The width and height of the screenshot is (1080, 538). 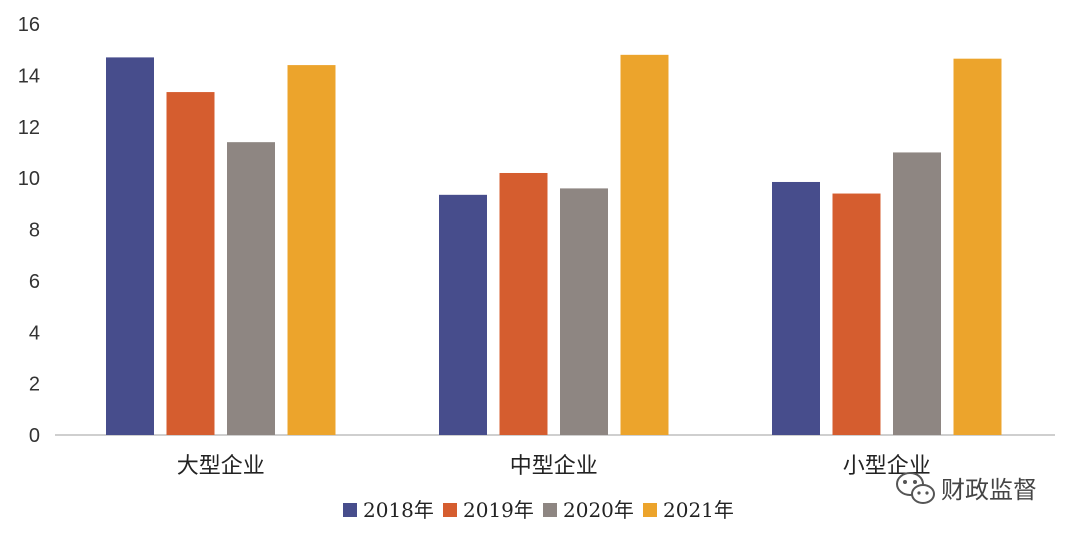 What do you see at coordinates (29, 128) in the screenshot?
I see `y-tick-label: 12` at bounding box center [29, 128].